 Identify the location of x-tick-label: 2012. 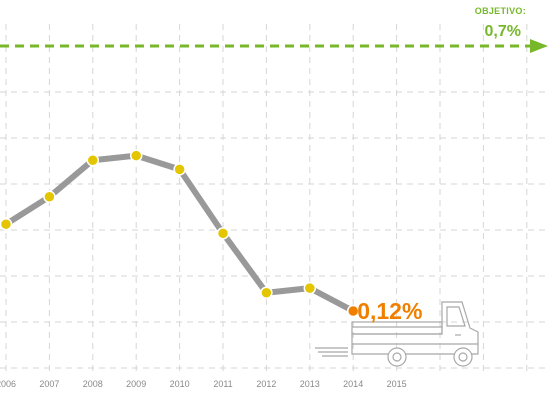
(266, 384).